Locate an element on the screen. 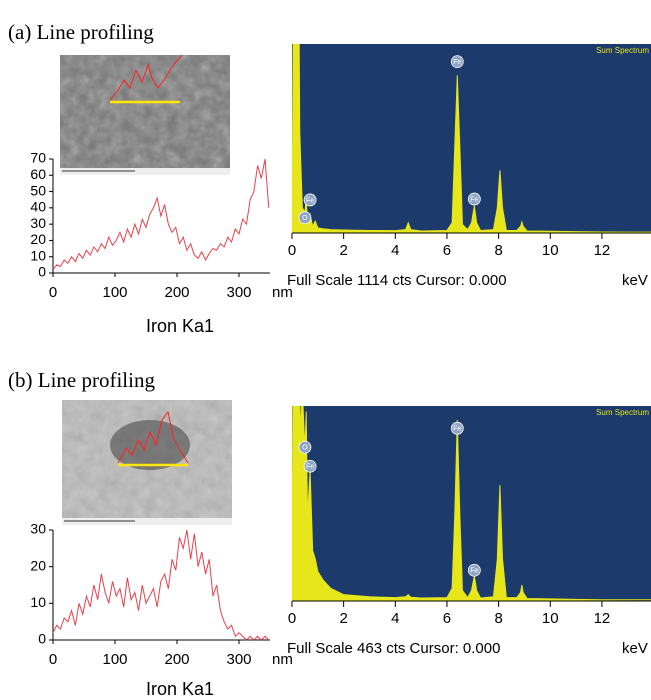  panel-title: (a) Line profiling is located at coordinates (81, 32).